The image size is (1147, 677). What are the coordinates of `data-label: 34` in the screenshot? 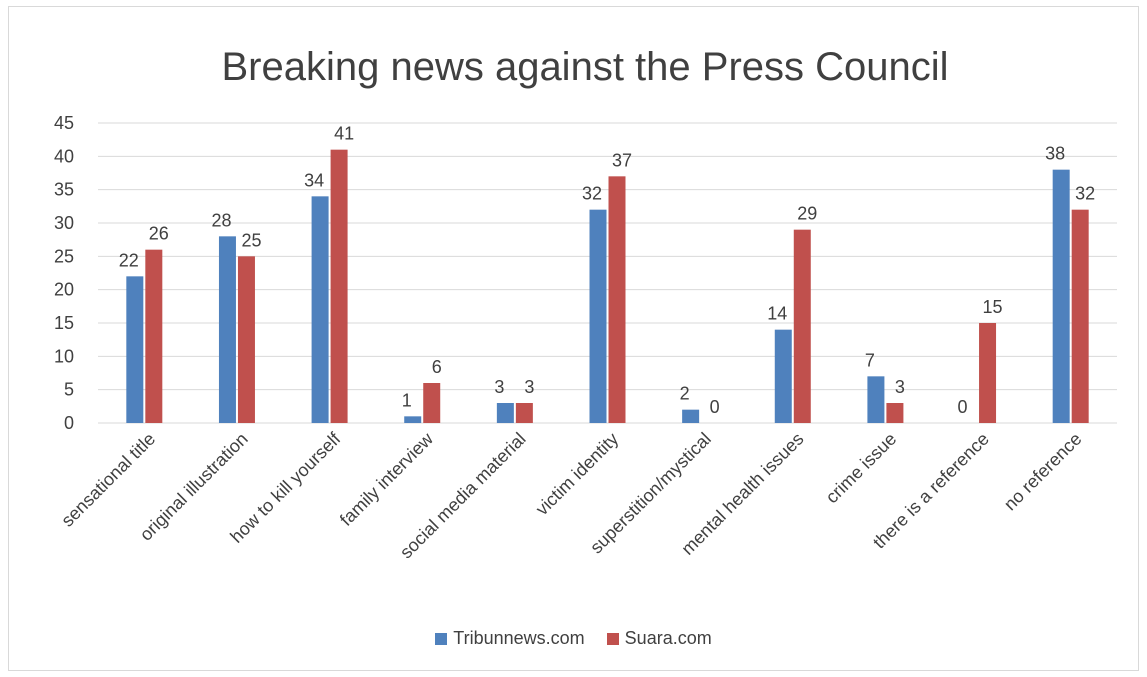 It's located at (314, 180).